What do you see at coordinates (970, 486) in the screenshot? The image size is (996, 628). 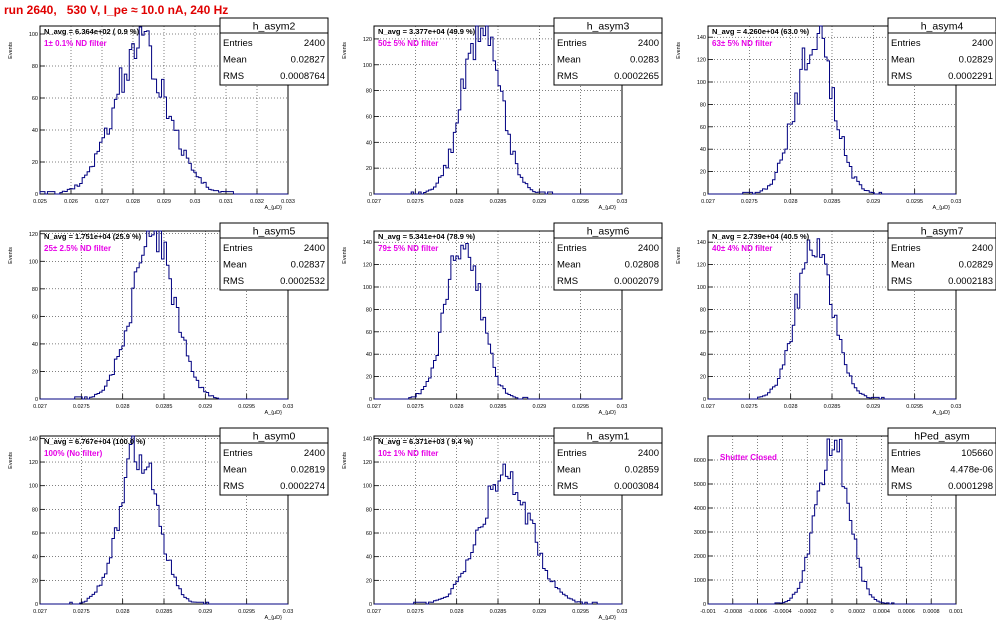 I see `stats-value: 0.0001298` at bounding box center [970, 486].